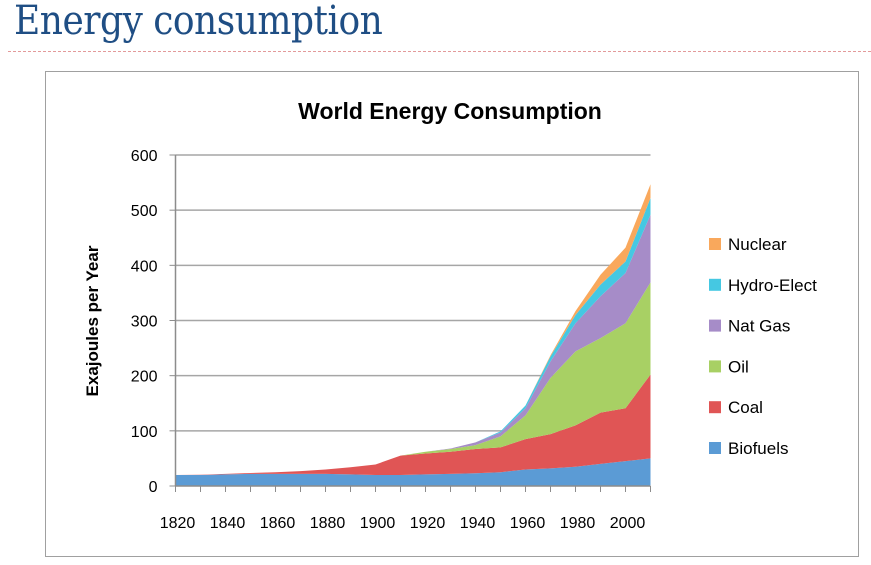 This screenshot has height=565, width=871. What do you see at coordinates (144, 211) in the screenshot?
I see `y-tick-label: 500` at bounding box center [144, 211].